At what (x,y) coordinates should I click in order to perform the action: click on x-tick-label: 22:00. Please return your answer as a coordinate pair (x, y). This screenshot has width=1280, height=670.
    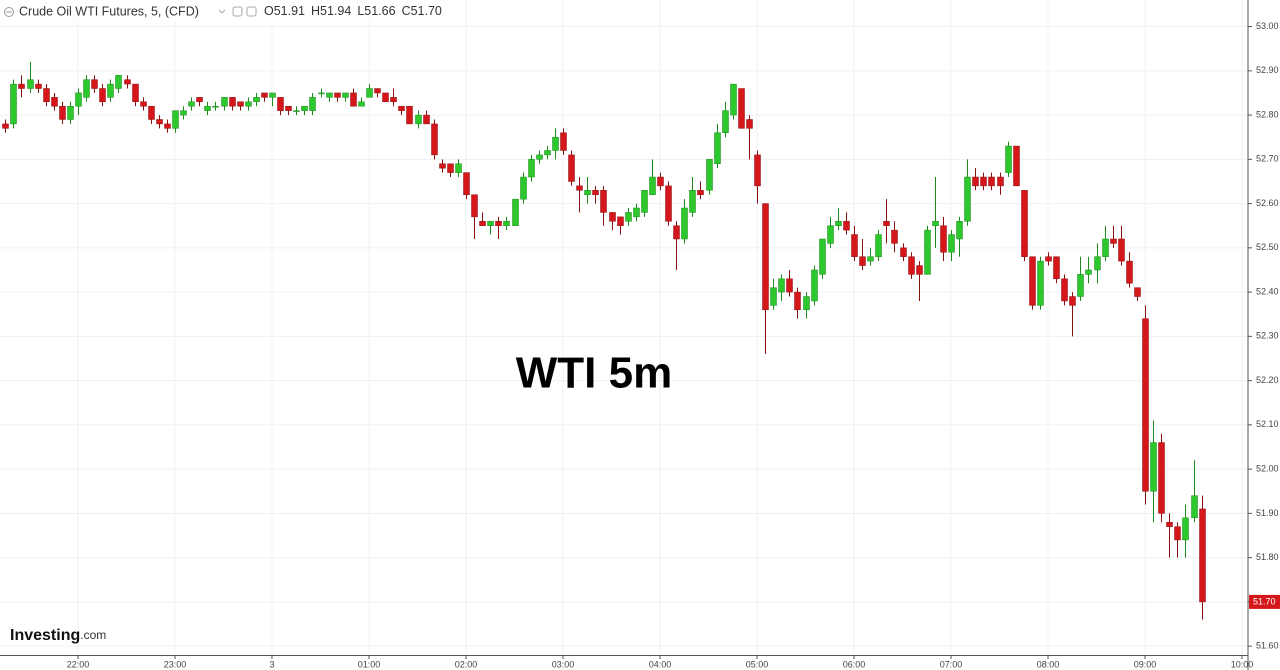
    Looking at the image, I should click on (78, 664).